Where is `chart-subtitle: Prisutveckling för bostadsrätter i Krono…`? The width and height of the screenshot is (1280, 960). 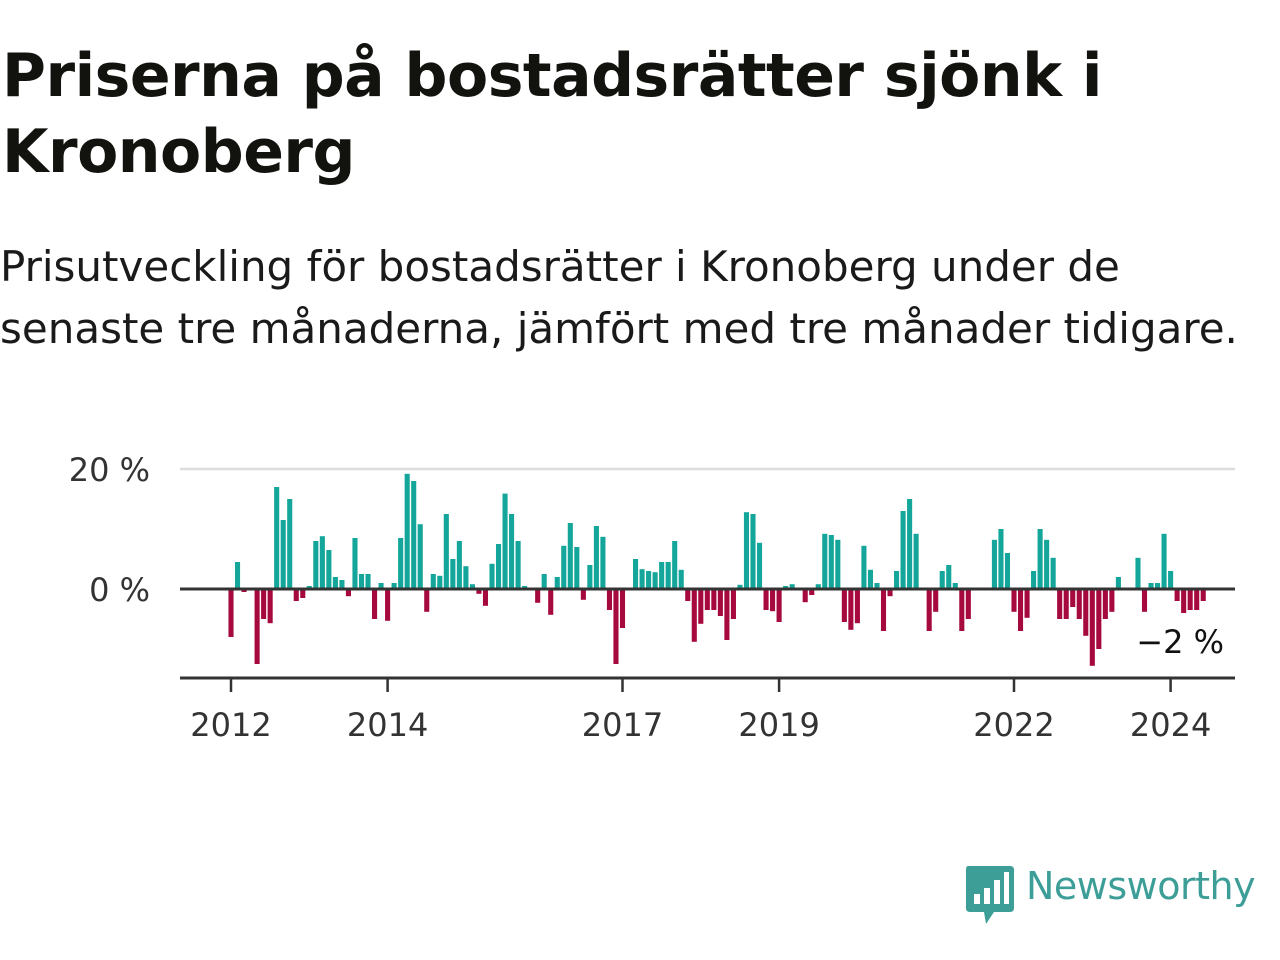
chart-subtitle: Prisutveckling för bostadsrätter i Krono… is located at coordinates (619, 297).